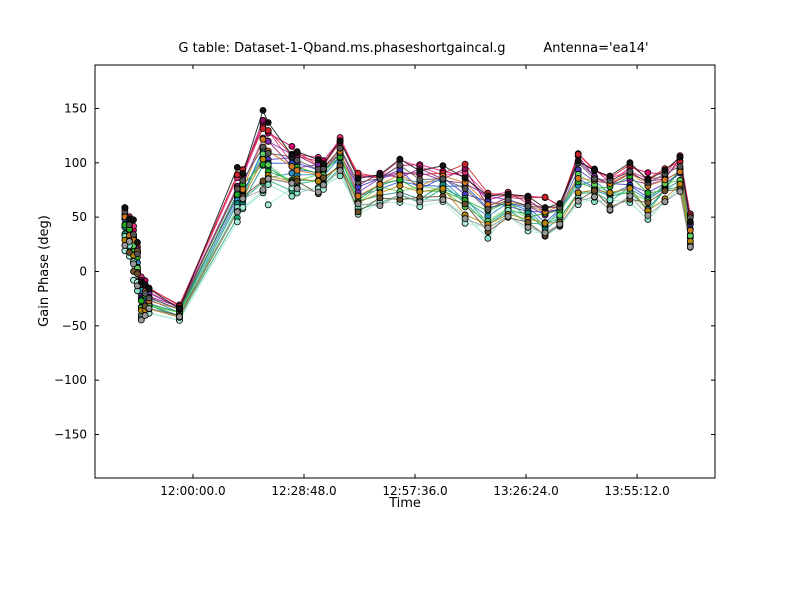 The width and height of the screenshot is (800, 600). What do you see at coordinates (595, 48) in the screenshot?
I see `plot-title-antenna: Antenna='ea14'` at bounding box center [595, 48].